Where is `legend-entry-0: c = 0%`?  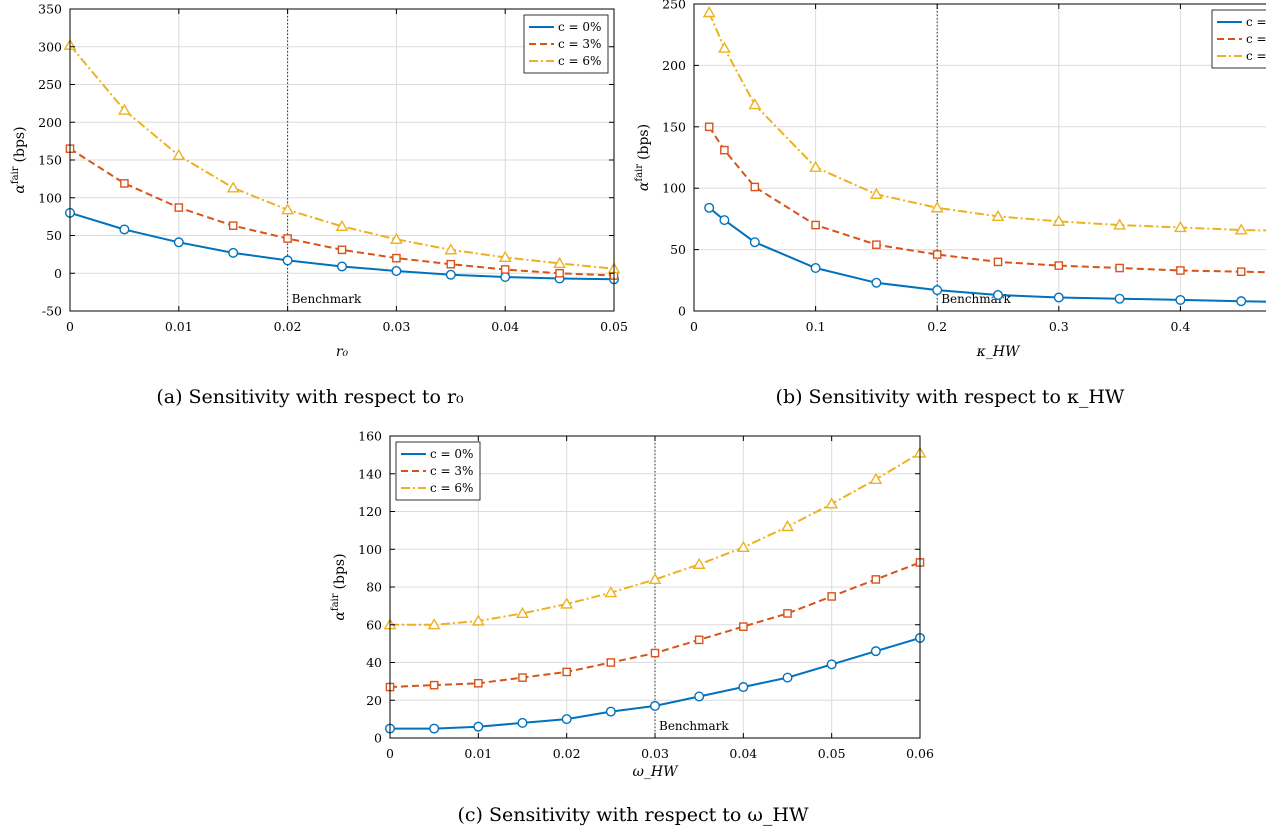
legend-entry-0: c = 0% is located at coordinates (579, 27).